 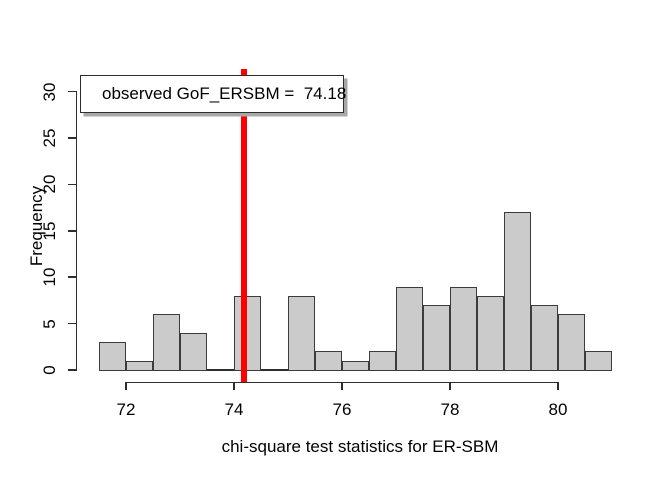 What do you see at coordinates (360, 446) in the screenshot?
I see `x-axis-title: chi-square test statistics for ER-SBM` at bounding box center [360, 446].